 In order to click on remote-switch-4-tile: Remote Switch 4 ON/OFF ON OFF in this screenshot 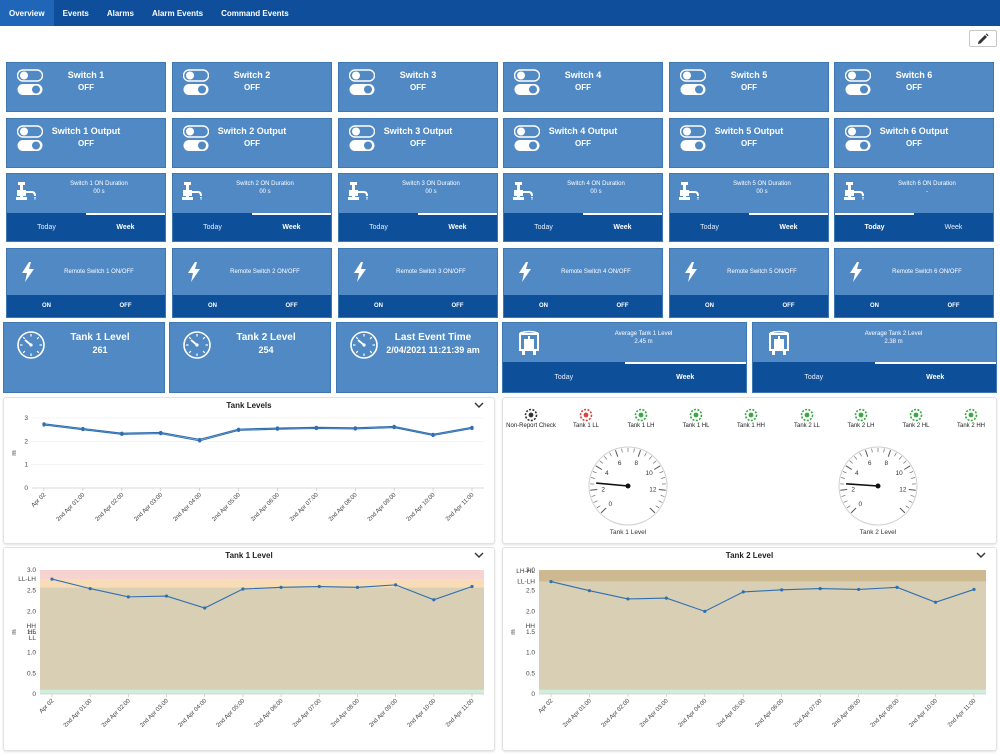, I will do `click(583, 283)`.